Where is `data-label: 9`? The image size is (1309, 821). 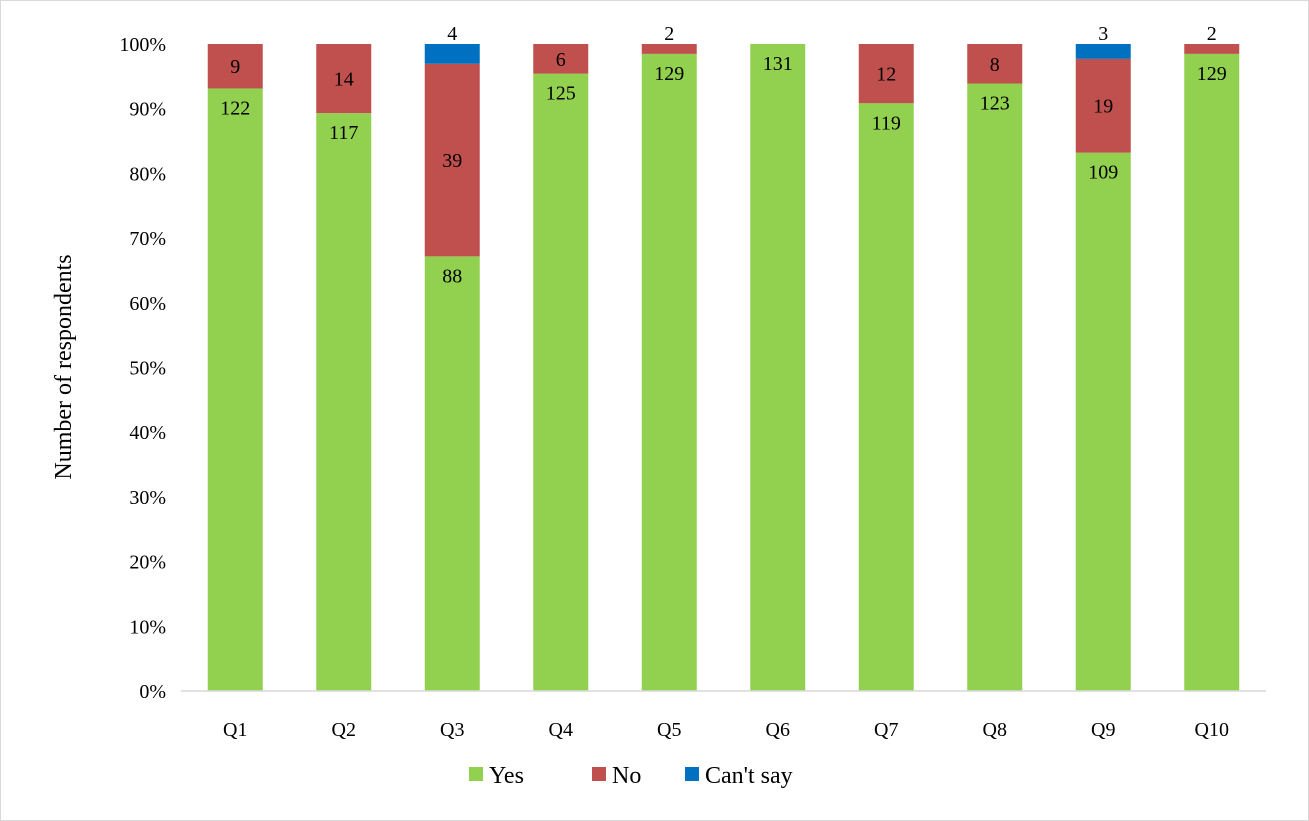 data-label: 9 is located at coordinates (235, 67).